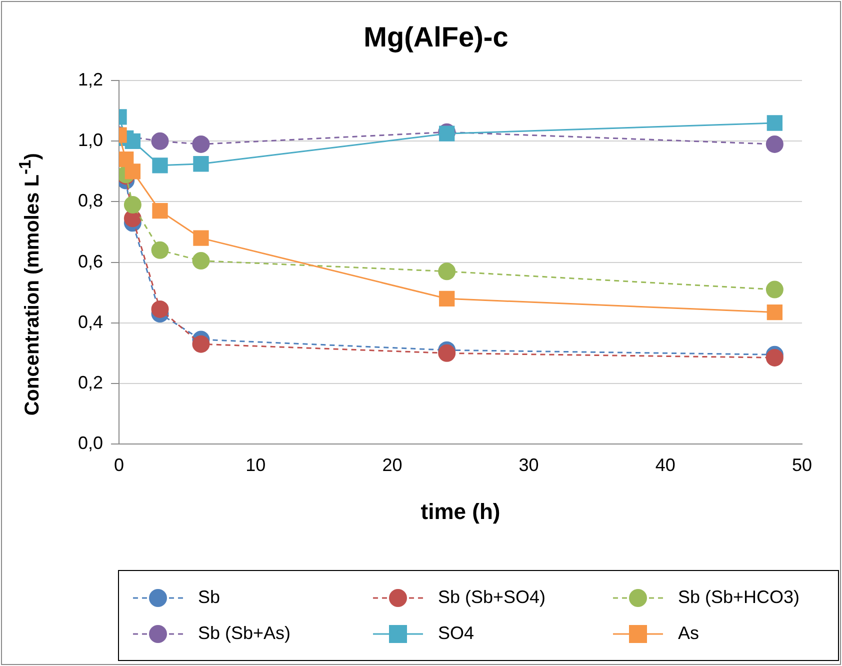 This screenshot has height=666, width=842. What do you see at coordinates (492, 596) in the screenshot?
I see `legend-label: Sb (Sb+SO4)` at bounding box center [492, 596].